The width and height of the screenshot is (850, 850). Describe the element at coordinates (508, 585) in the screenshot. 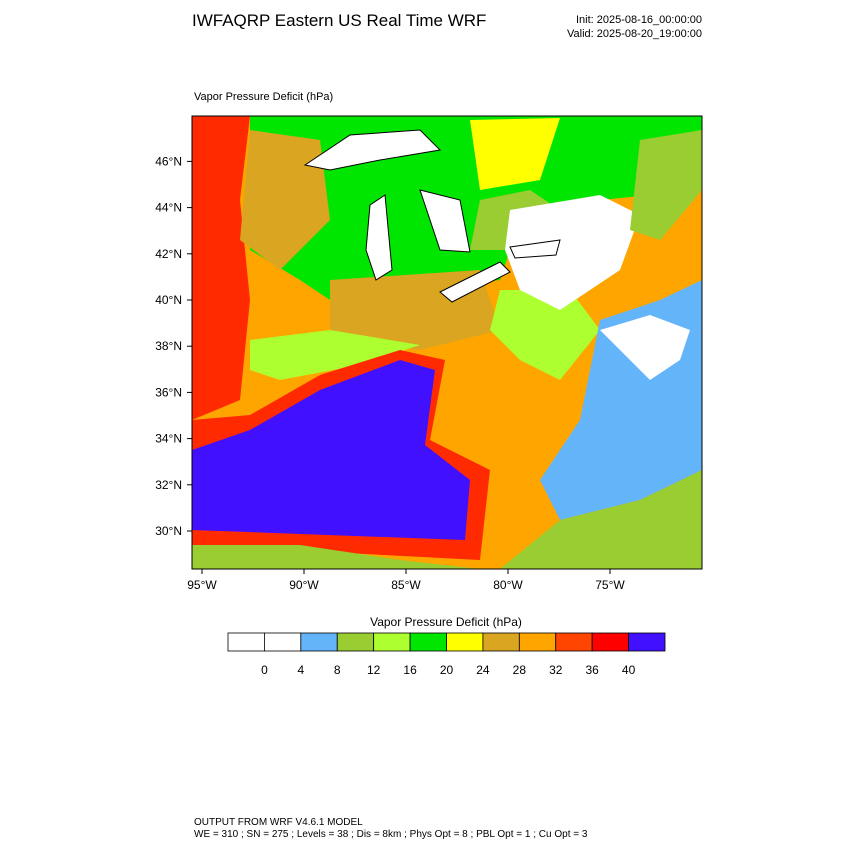

I see `lon-label: 80°W` at that location.